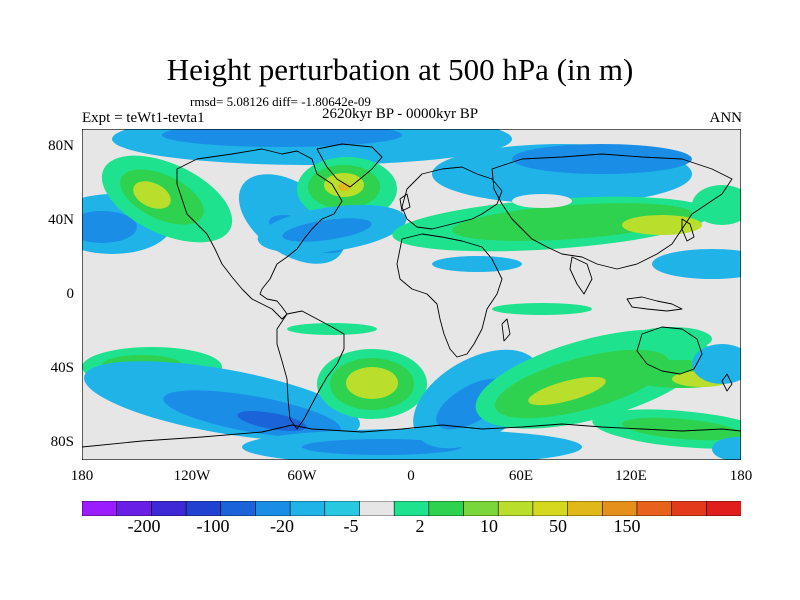  I want to click on y-tick-80s: 80S, so click(62, 442).